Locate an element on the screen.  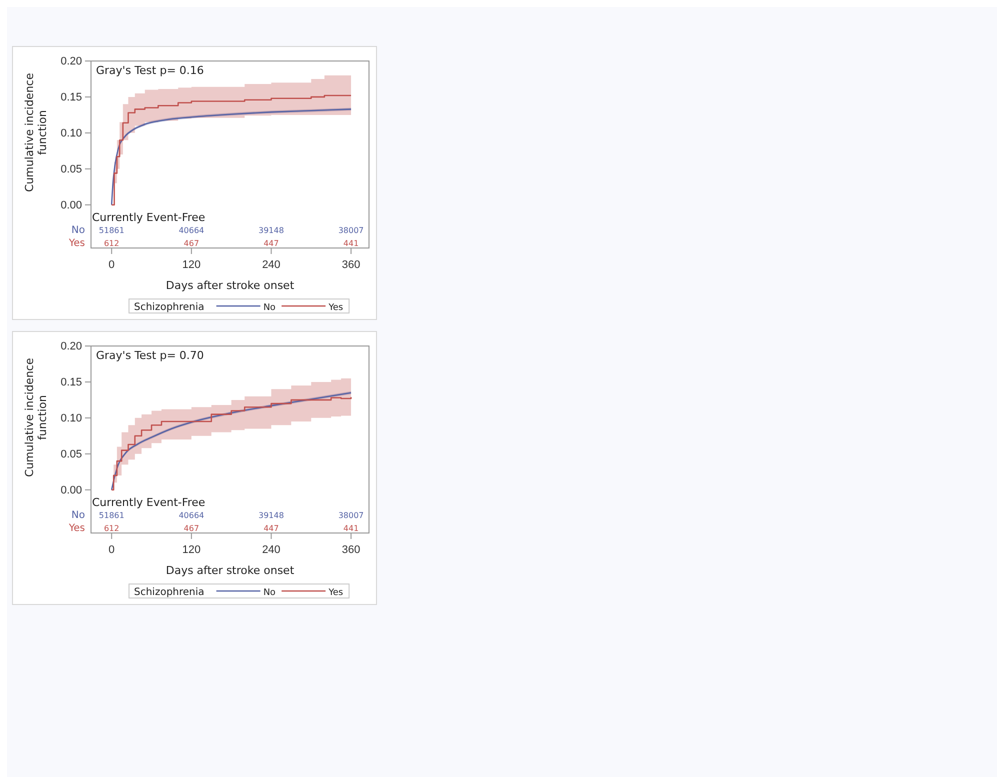
annotation: Gray's Test p= 0.70 is located at coordinates (150, 355).